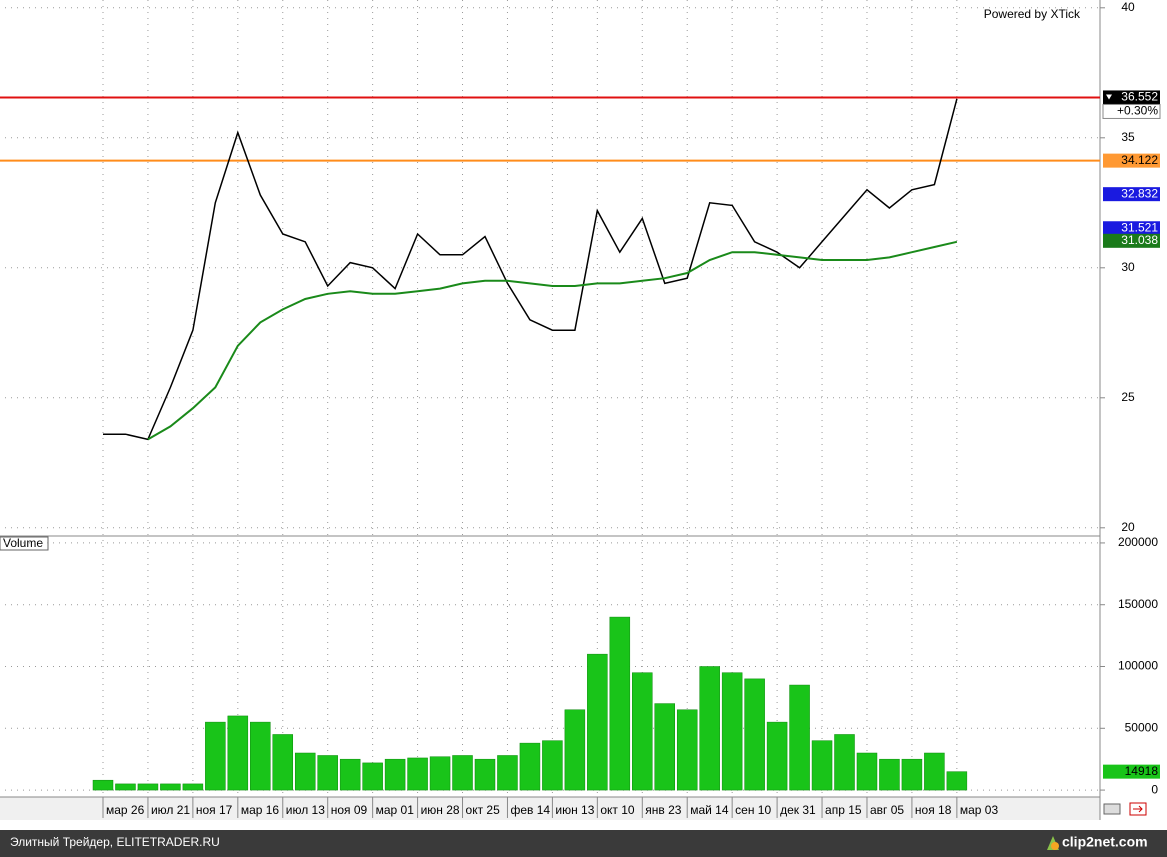  Describe the element at coordinates (530, 810) in the screenshot. I see `x-tick-label: фев 14` at that location.